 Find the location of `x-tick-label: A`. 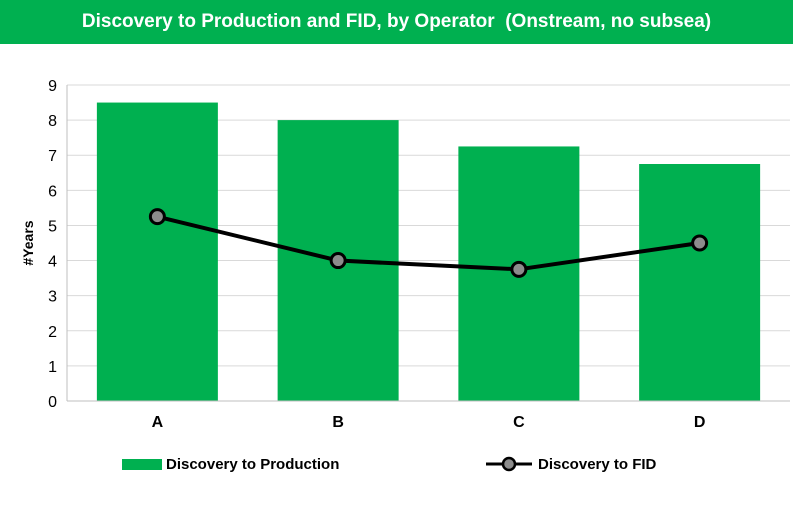

x-tick-label: A is located at coordinates (158, 422).